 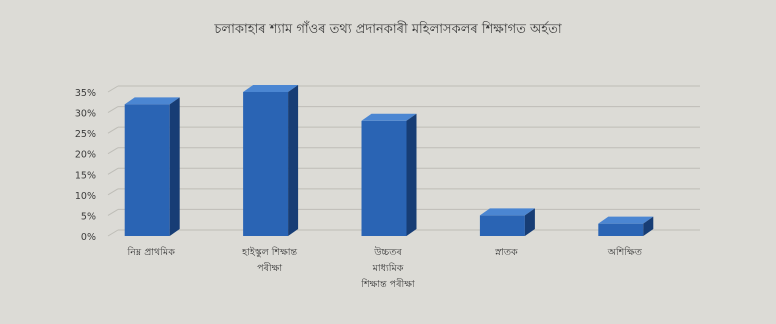 What do you see at coordinates (269, 252) in the screenshot?
I see `x-tick-label-line: হাইস্কুল শিক্ষান্ত` at bounding box center [269, 252].